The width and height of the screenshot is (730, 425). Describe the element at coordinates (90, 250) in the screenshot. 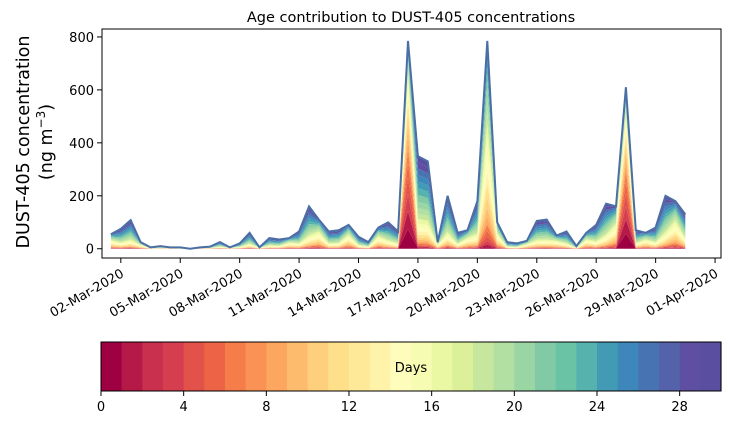

I see `y-tick-label: 0` at that location.